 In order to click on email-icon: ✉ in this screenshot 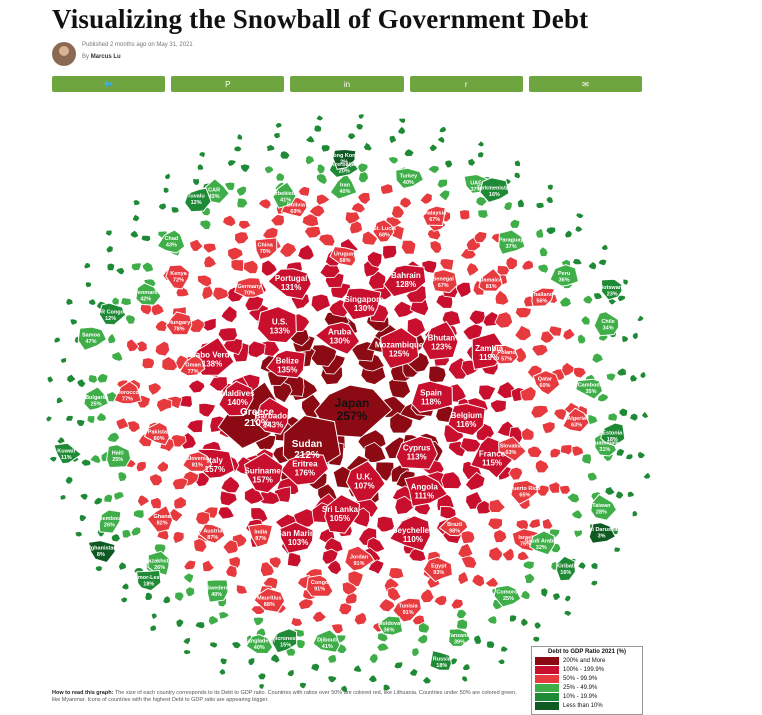, I will do `click(585, 84)`.